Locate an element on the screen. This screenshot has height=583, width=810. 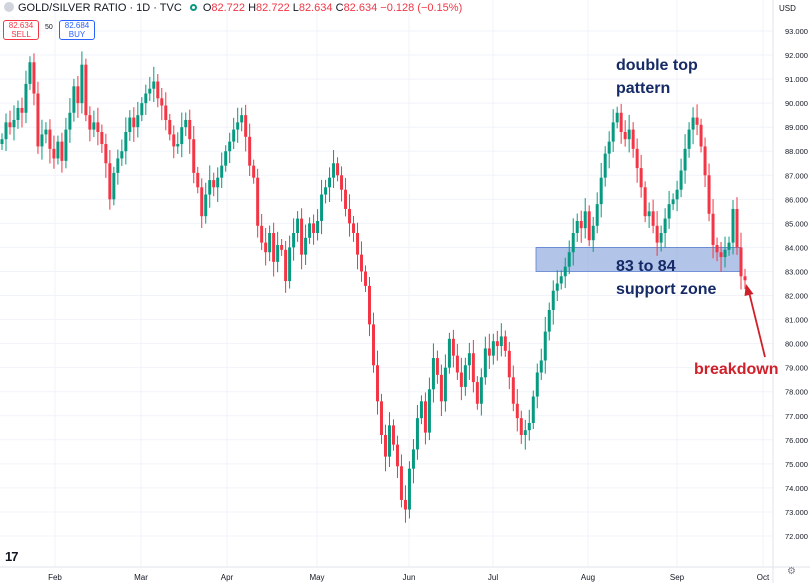
double-top-label-line2: pattern is located at coordinates (643, 88).